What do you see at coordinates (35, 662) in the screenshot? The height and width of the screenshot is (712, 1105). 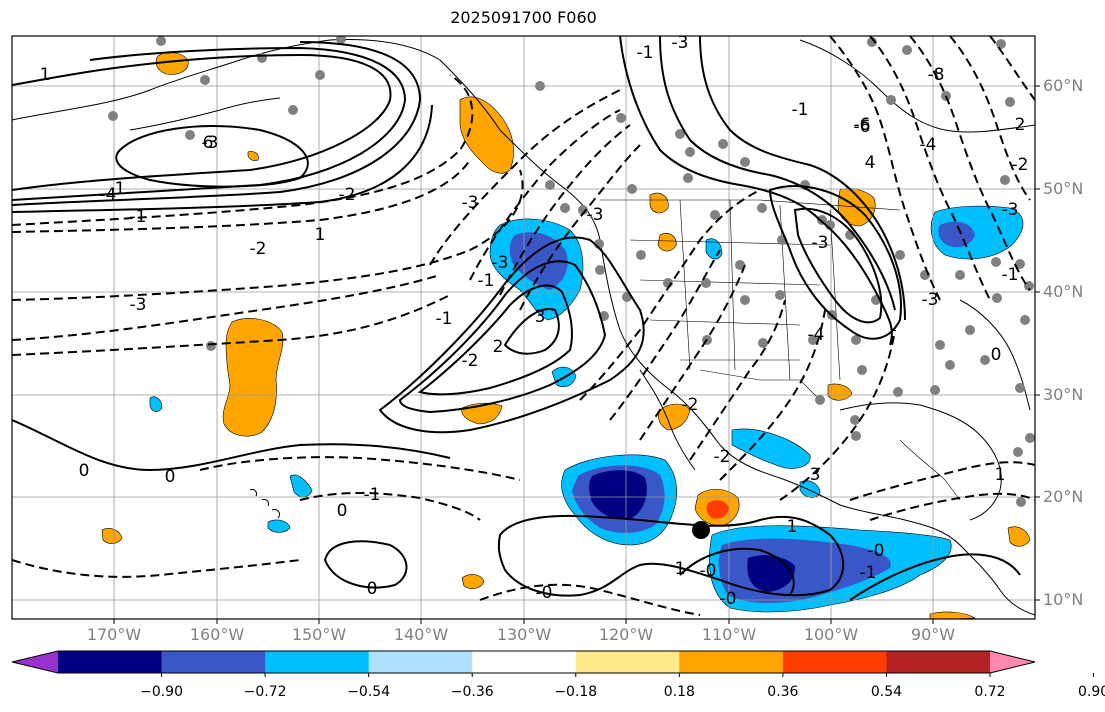 I see `colorbar-extend-low` at bounding box center [35, 662].